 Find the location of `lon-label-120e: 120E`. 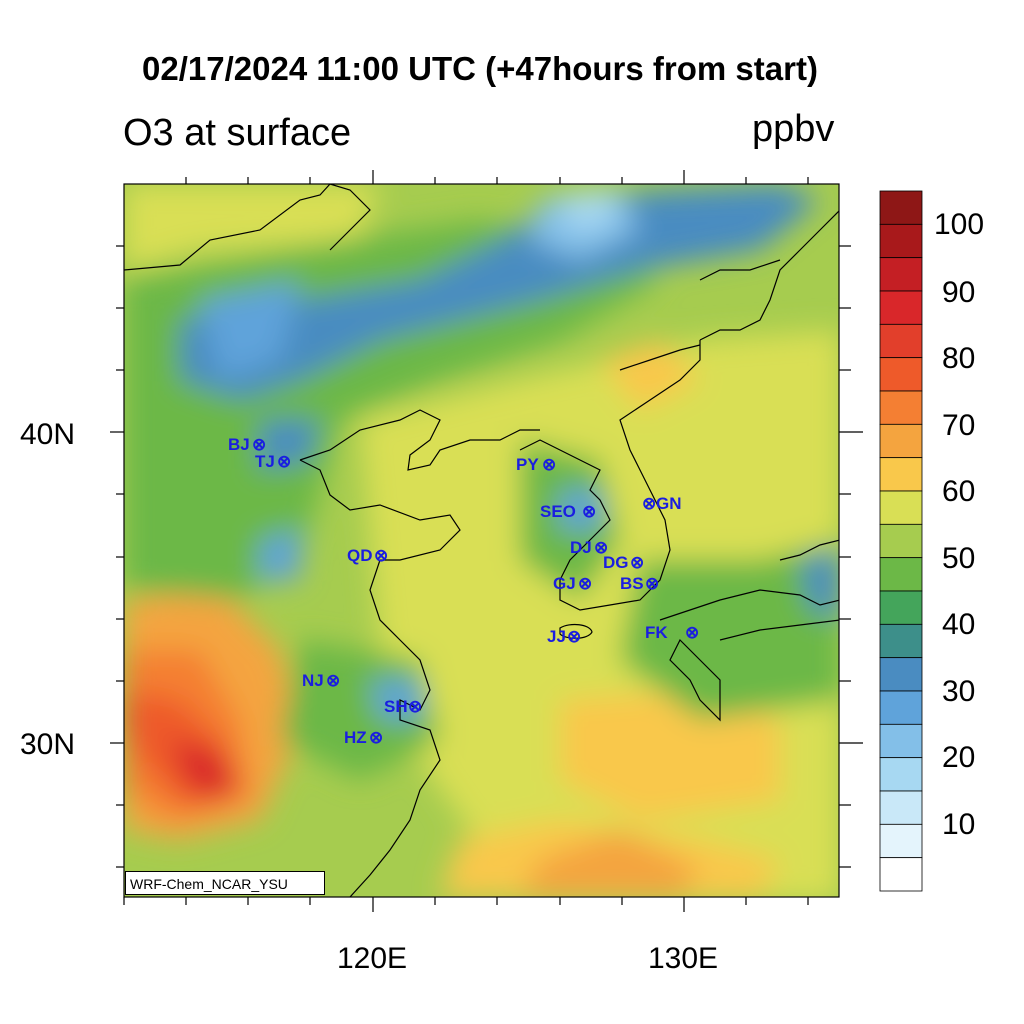

lon-label-120e: 120E is located at coordinates (372, 958).